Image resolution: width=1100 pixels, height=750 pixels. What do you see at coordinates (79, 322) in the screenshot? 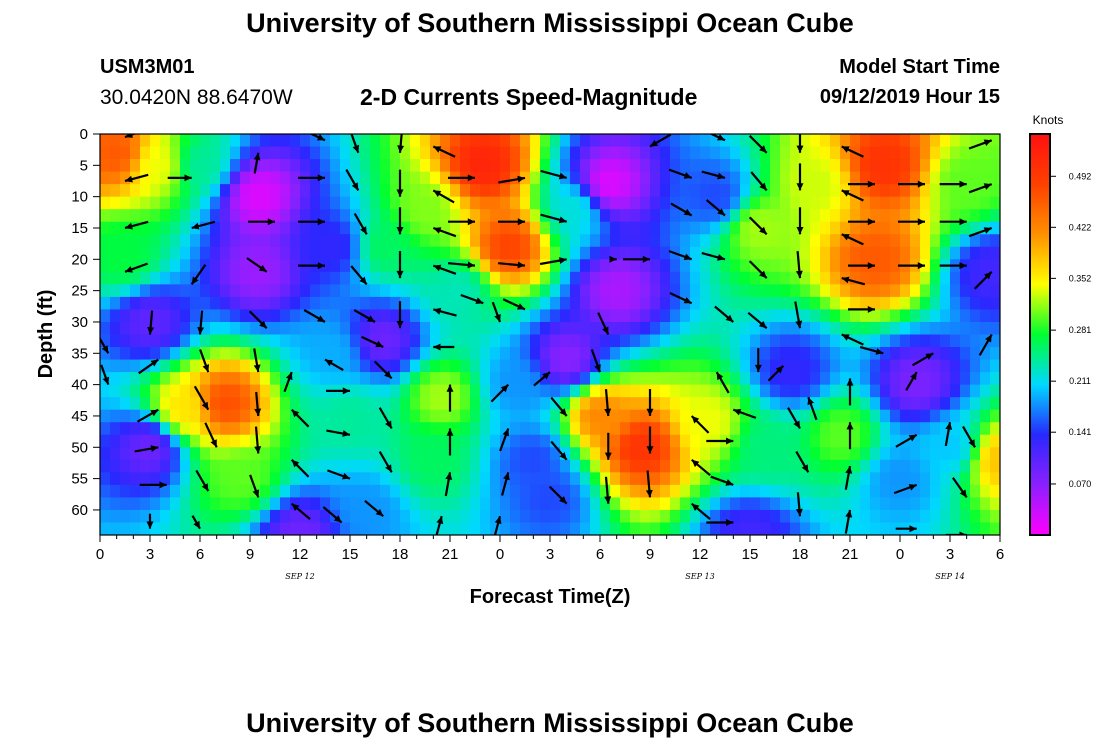
I see `y-tick-label: 30` at bounding box center [79, 322].